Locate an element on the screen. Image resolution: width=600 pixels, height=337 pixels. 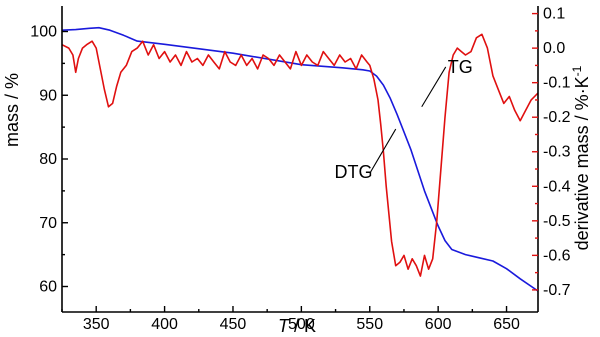
y-right-tick-label: -0.5 is located at coordinates (557, 221).